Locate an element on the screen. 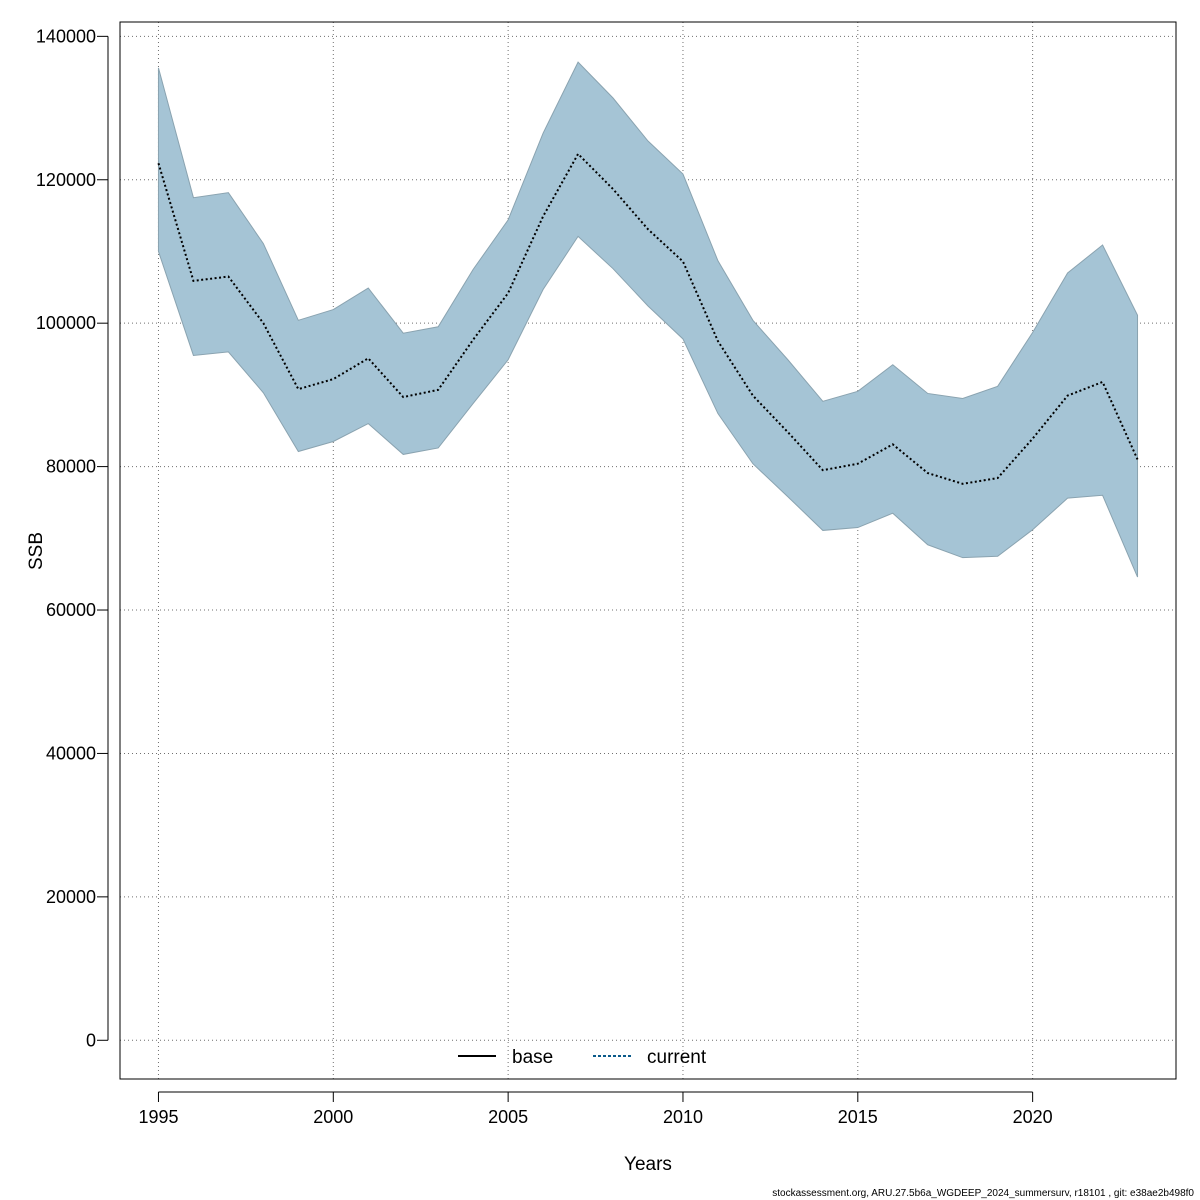 This screenshot has height=1200, width=1200. y-tick-label: 60000 is located at coordinates (71, 610).